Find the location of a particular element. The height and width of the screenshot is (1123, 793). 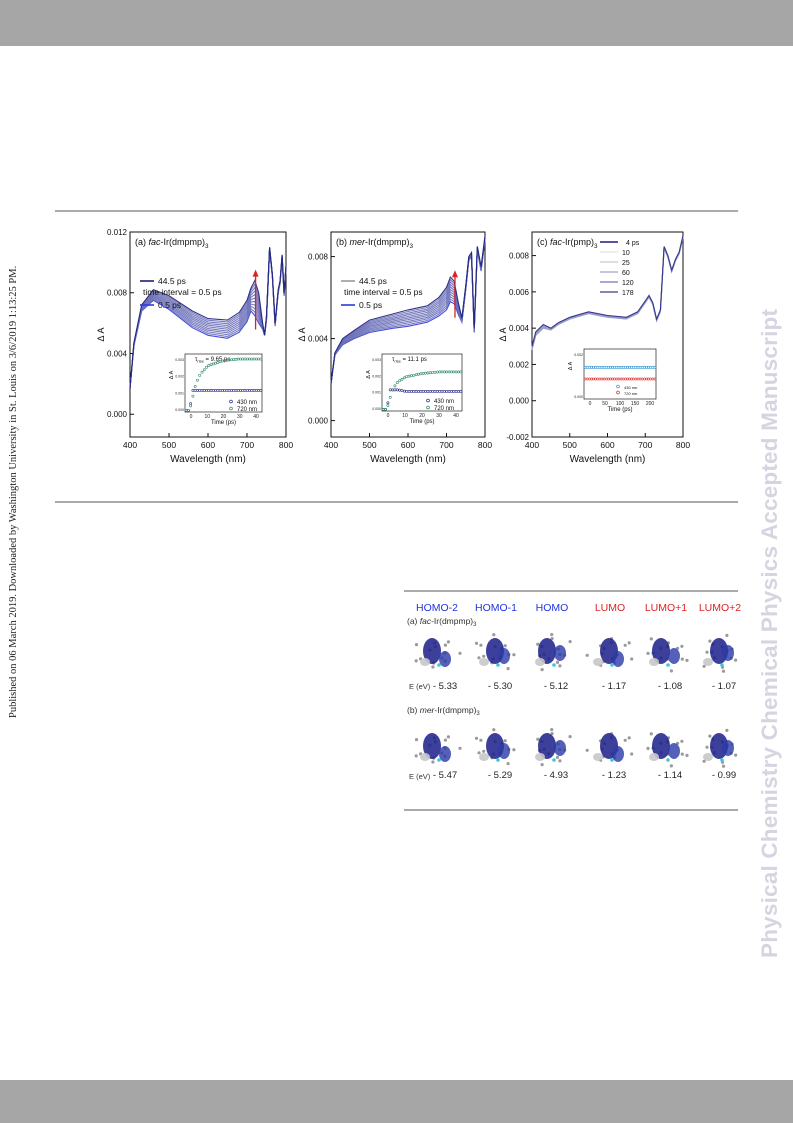

legend-label: 4 ps is located at coordinates (633, 243).